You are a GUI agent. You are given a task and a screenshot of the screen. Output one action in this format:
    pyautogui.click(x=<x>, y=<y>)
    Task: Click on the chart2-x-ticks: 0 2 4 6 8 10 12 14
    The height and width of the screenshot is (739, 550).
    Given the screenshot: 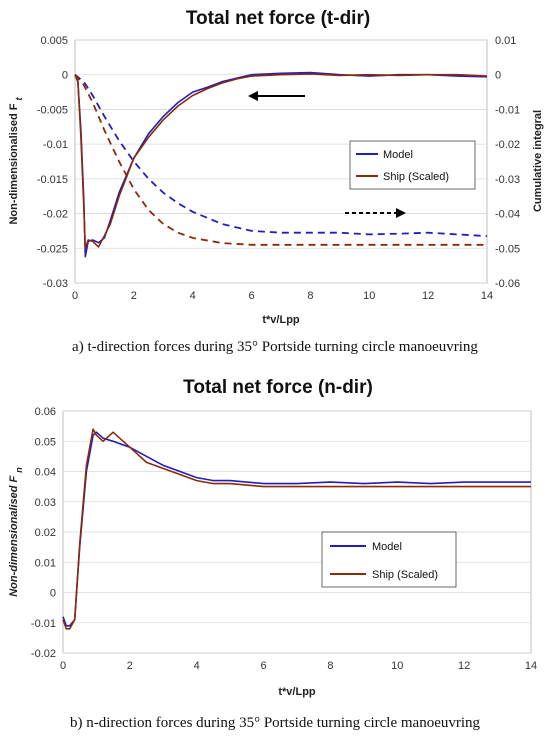 What is the action you would take?
    pyautogui.click(x=298, y=666)
    